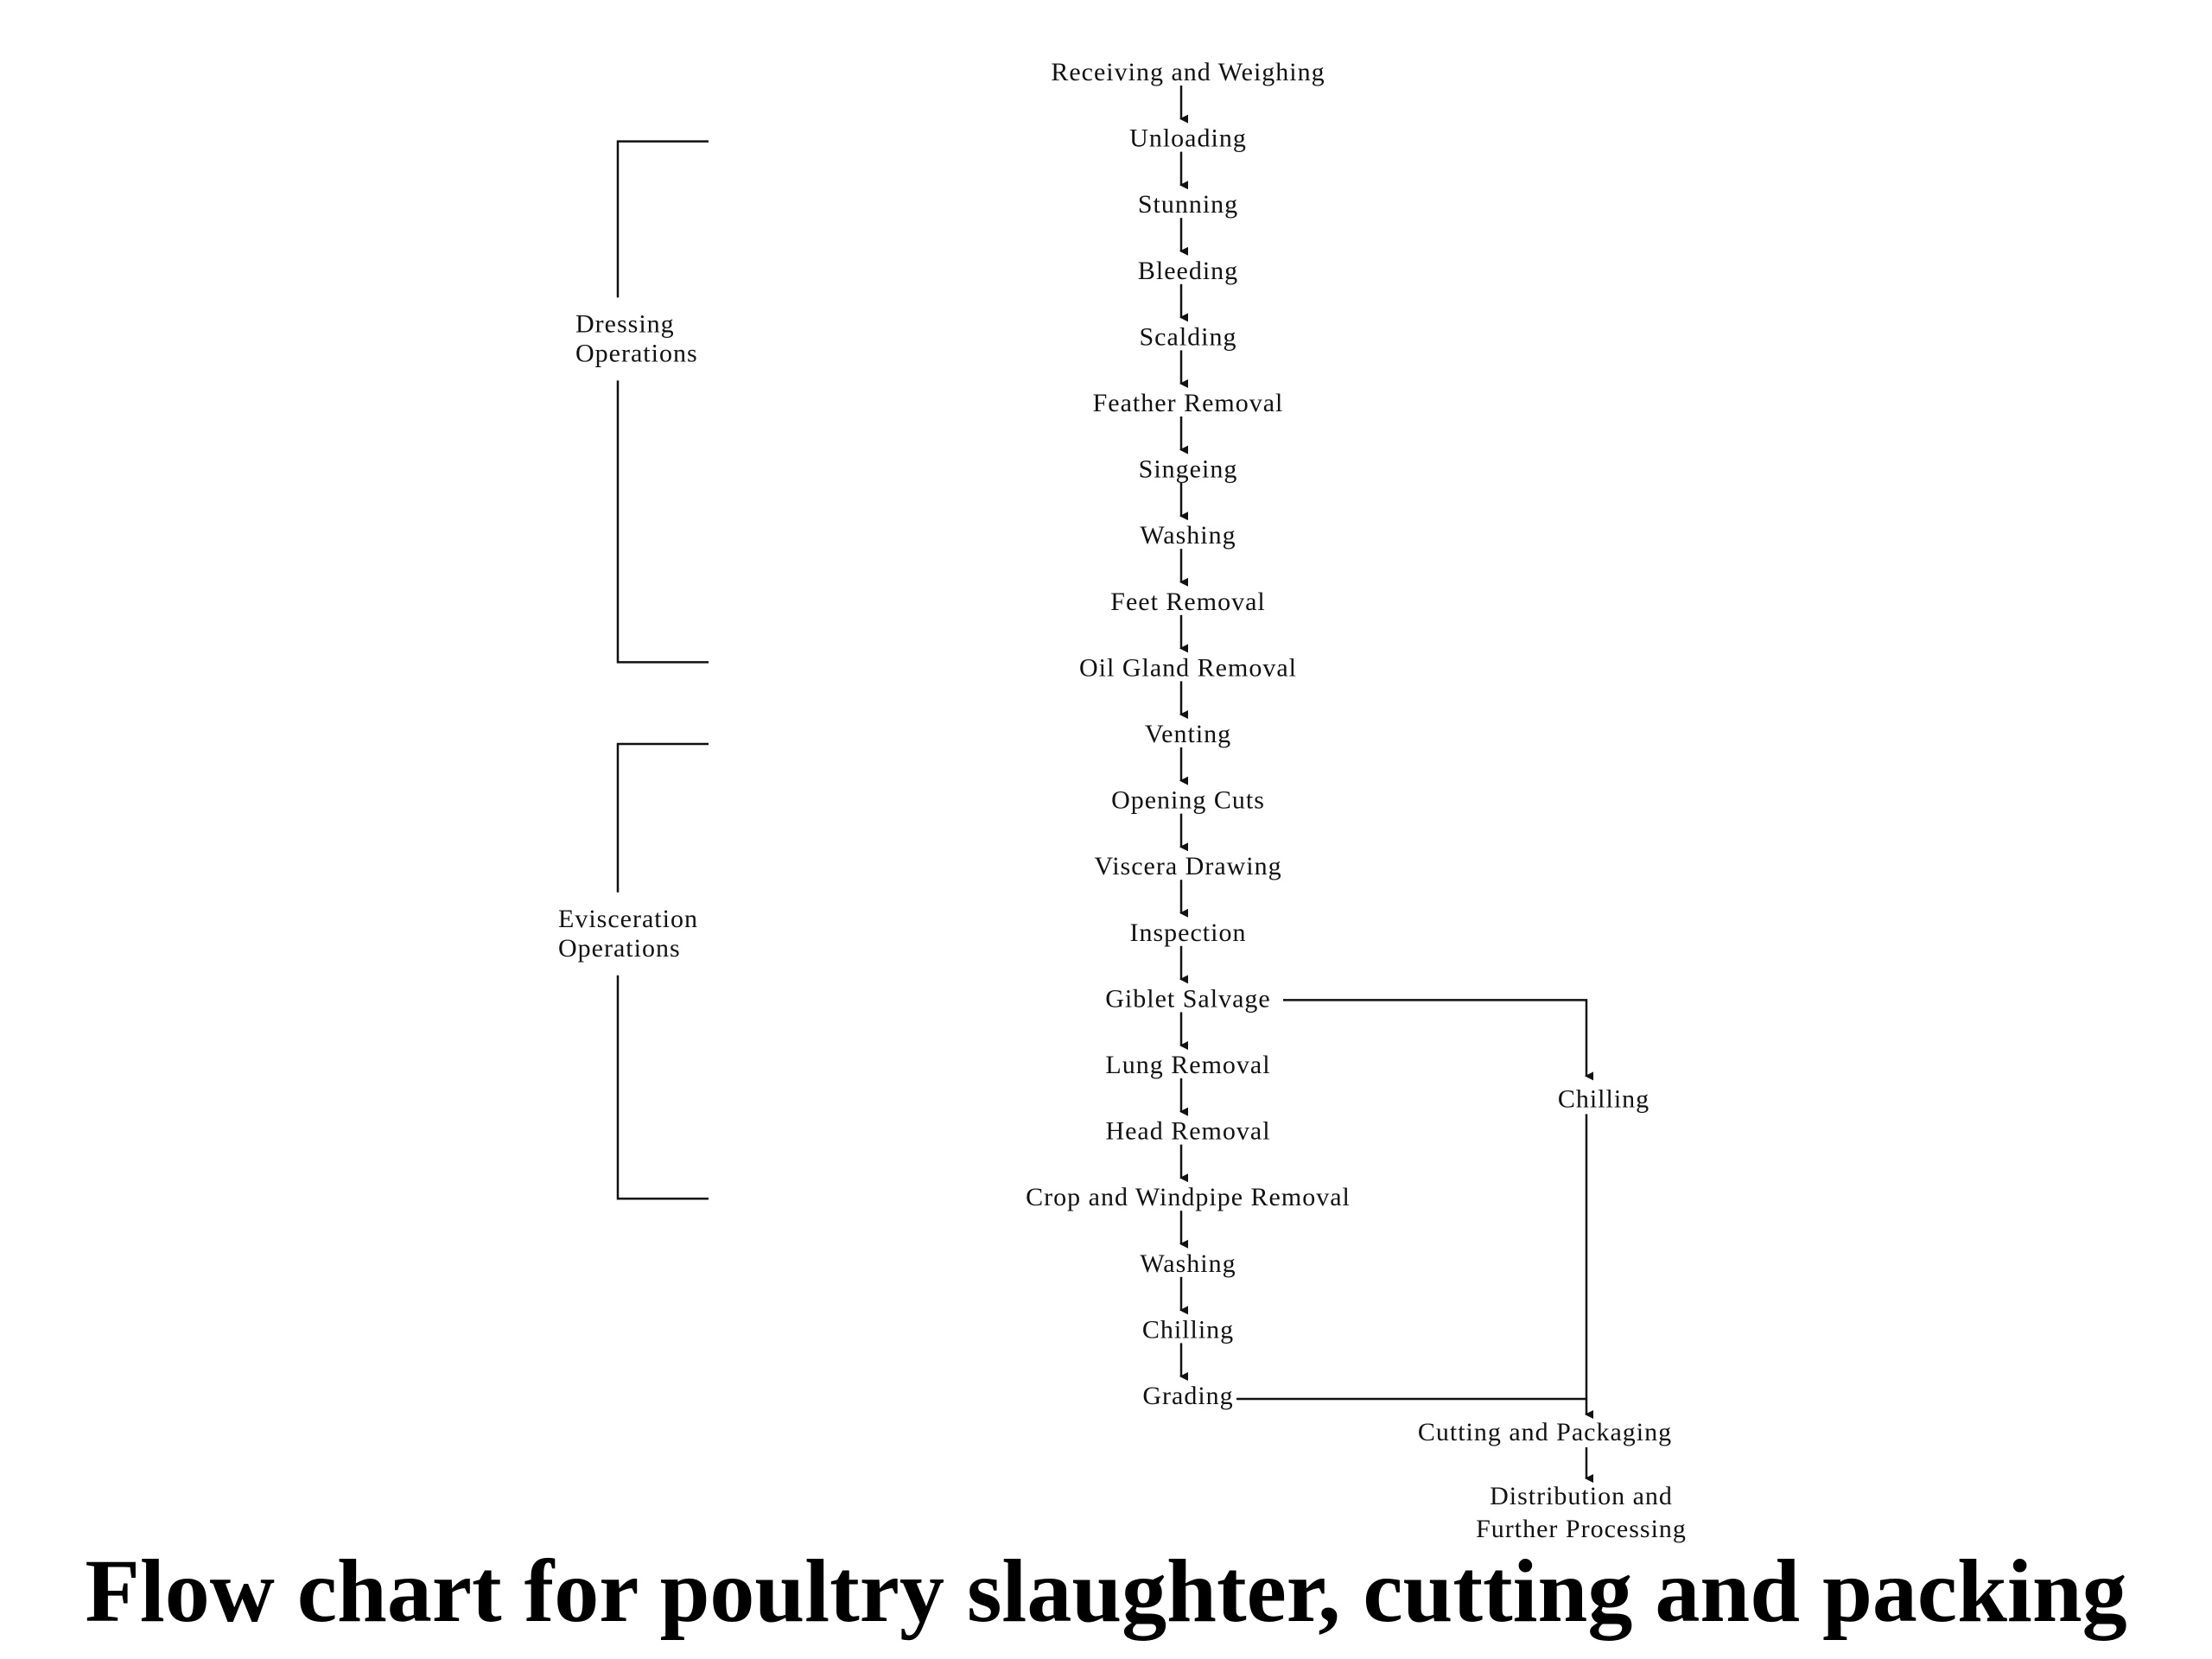 This screenshot has width=2212, height=1659. Describe the element at coordinates (1188, 204) in the screenshot. I see `step-3: Stunning` at that location.